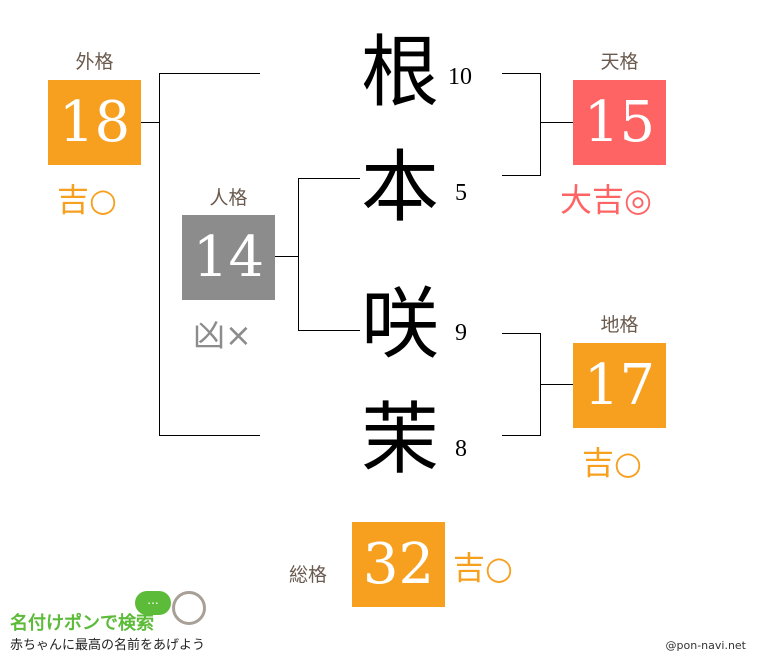 This screenshot has width=760, height=670. Describe the element at coordinates (619, 122) in the screenshot. I see `tenkaku-box: 15` at that location.